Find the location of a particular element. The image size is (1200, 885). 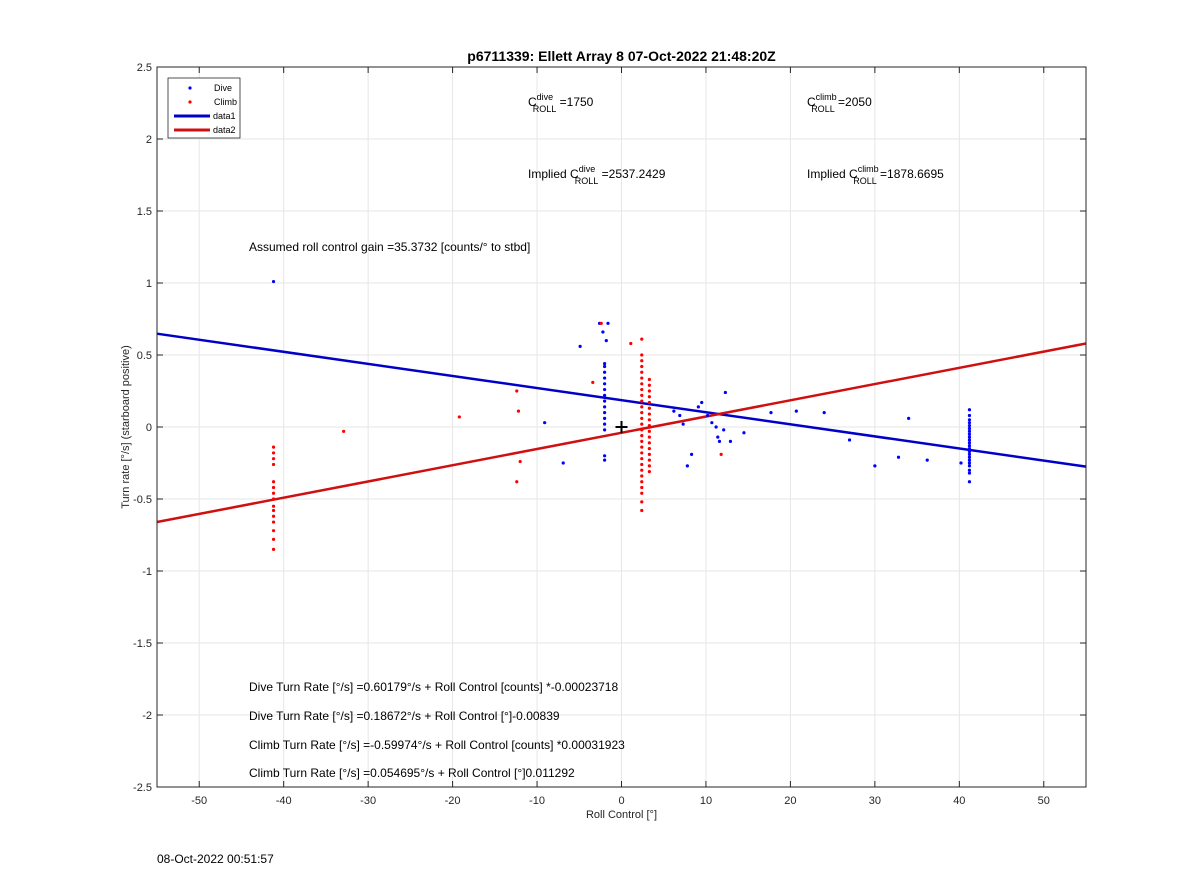

c-roll-dive-value: =1750 is located at coordinates (574, 102).